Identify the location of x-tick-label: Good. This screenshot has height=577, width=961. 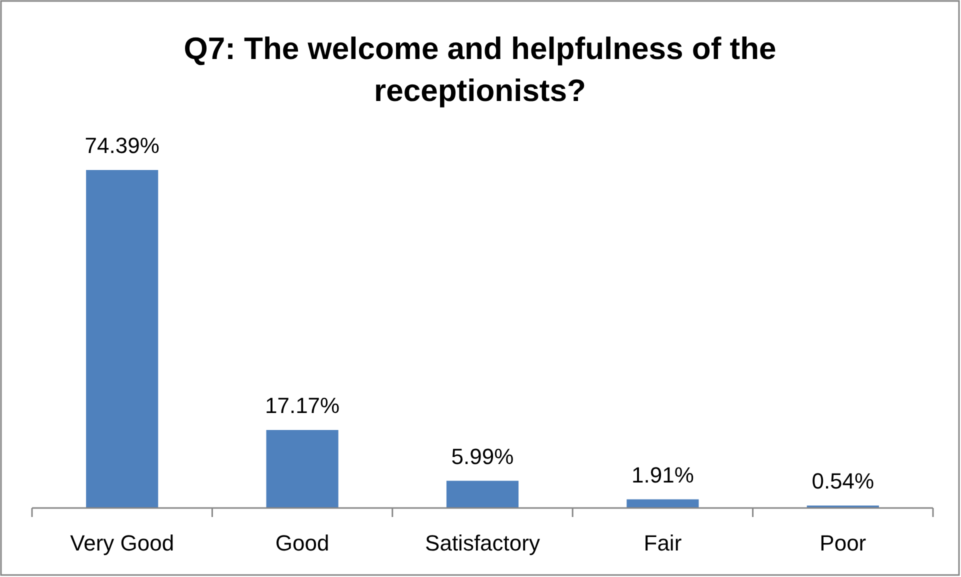
(302, 543).